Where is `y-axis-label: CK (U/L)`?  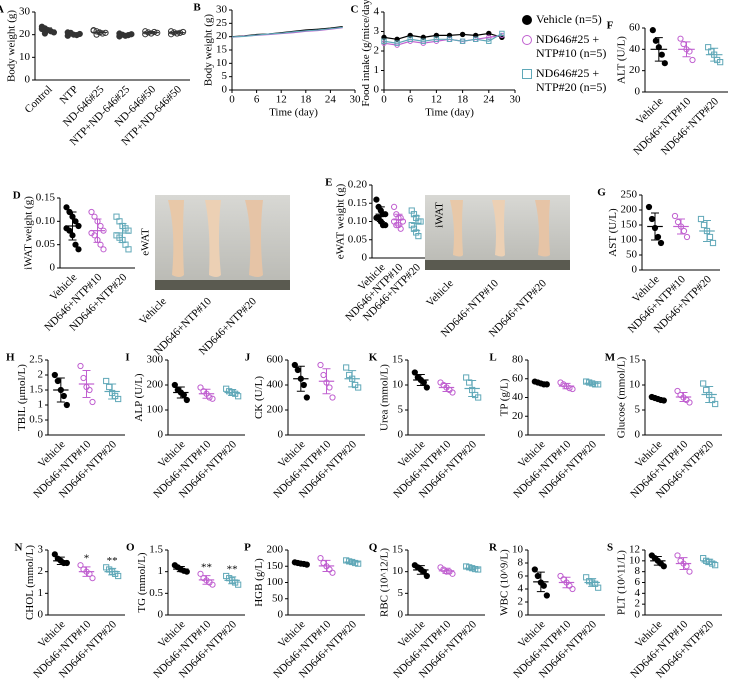
y-axis-label: CK (U/L) is located at coordinates (259, 397).